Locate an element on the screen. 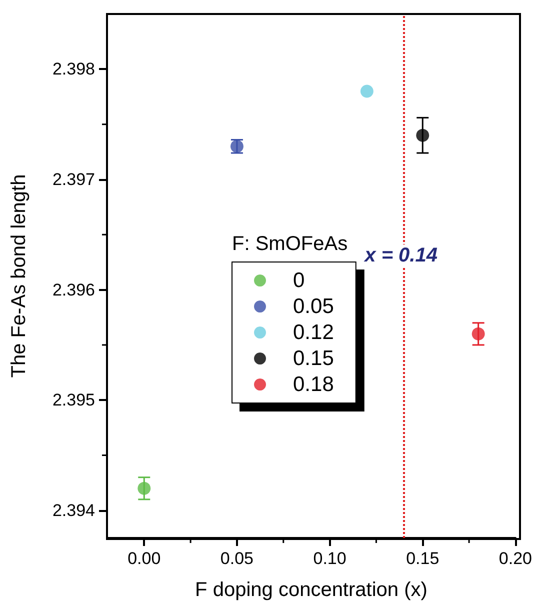 The height and width of the screenshot is (605, 535). x-tick-label: 0.15 is located at coordinates (423, 558).